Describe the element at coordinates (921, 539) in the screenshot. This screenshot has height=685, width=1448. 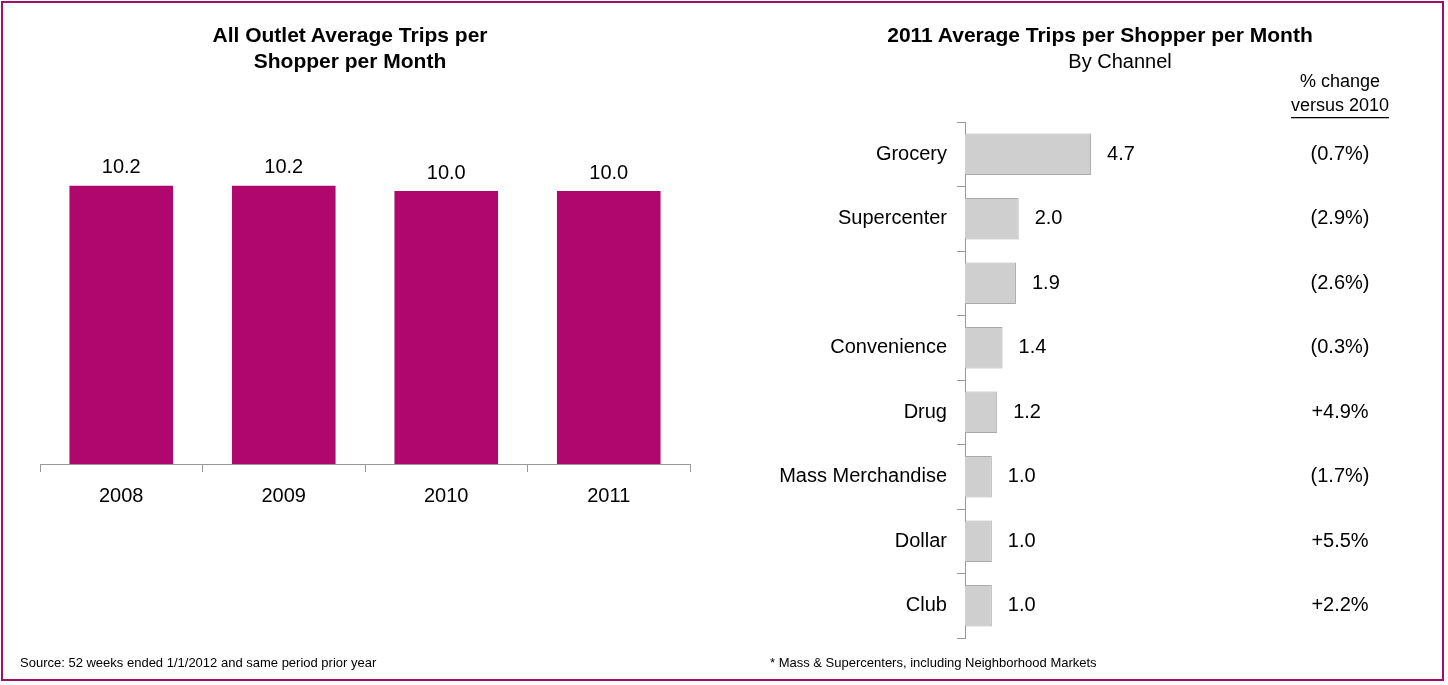
I see `y-tick-label: Dollar` at that location.